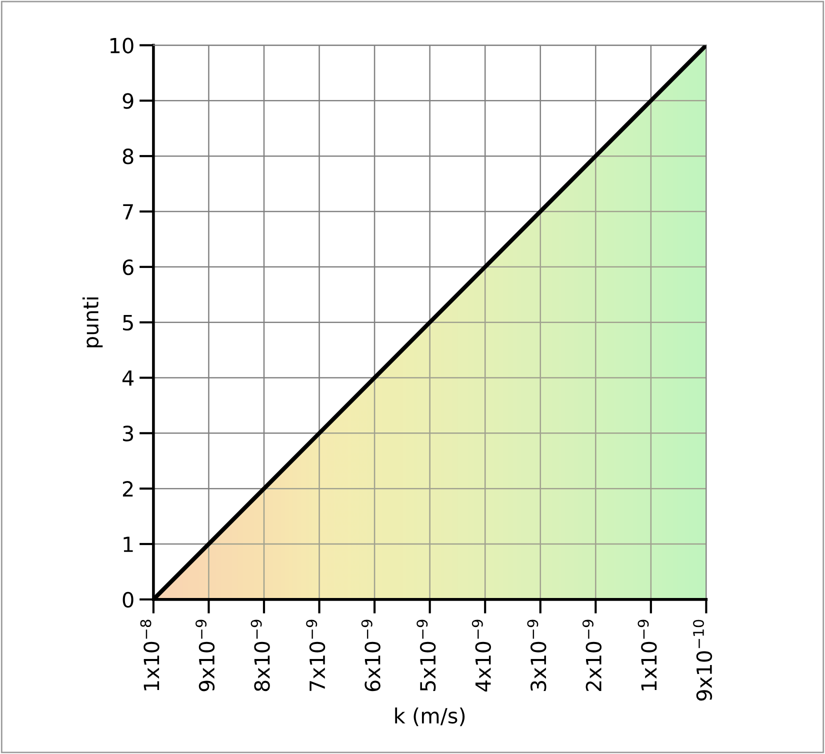 The height and width of the screenshot is (754, 825). I want to click on y-tick-label: 2, so click(127, 489).